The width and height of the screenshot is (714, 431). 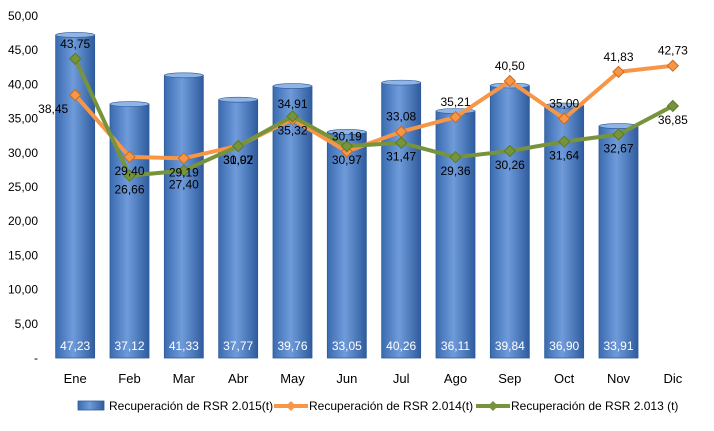 What do you see at coordinates (129, 346) in the screenshot?
I see `bar-value-label: 37,12` at bounding box center [129, 346].